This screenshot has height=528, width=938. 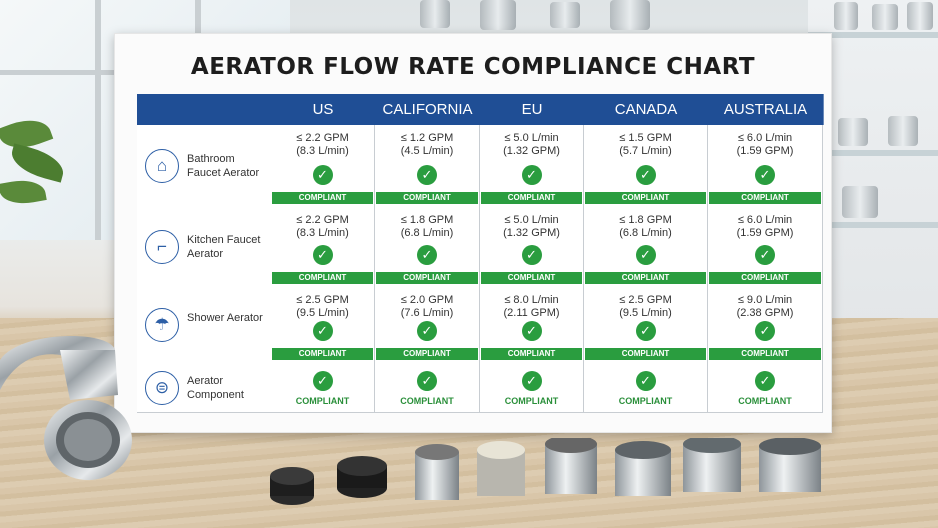 I want to click on compliance-cell: ≤ 5.0 L/min (1.32 GPM) ✓ COMPLIANT, so click(x=532, y=247).